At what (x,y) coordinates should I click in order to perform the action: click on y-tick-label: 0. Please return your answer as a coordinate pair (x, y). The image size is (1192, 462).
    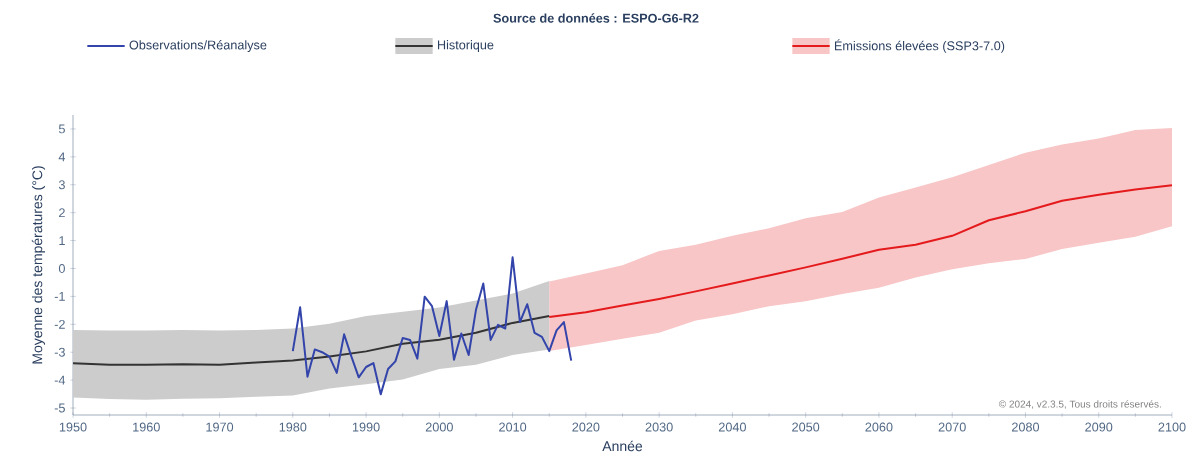
    Looking at the image, I should click on (61, 268).